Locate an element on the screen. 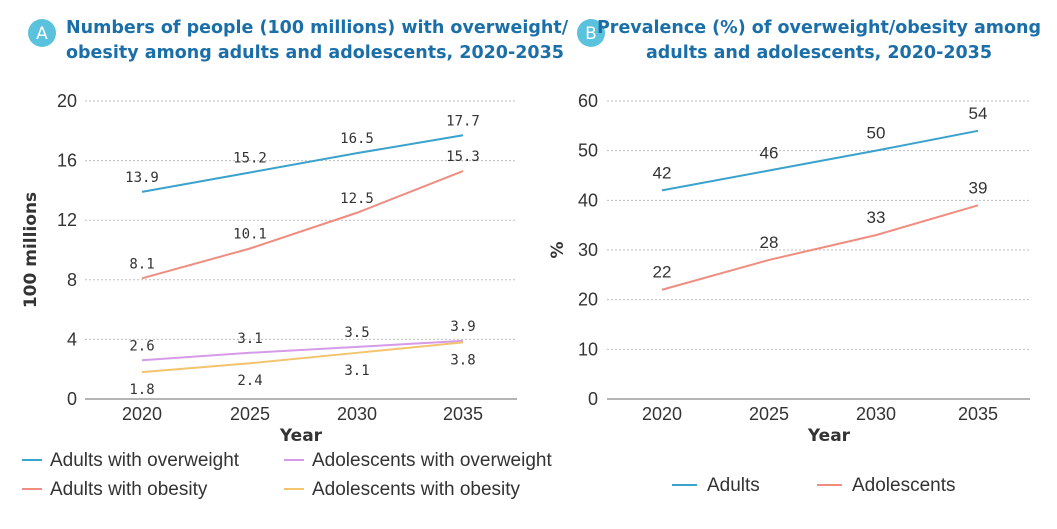 The image size is (1057, 529). y-axis-label: 100 millions is located at coordinates (31, 250).